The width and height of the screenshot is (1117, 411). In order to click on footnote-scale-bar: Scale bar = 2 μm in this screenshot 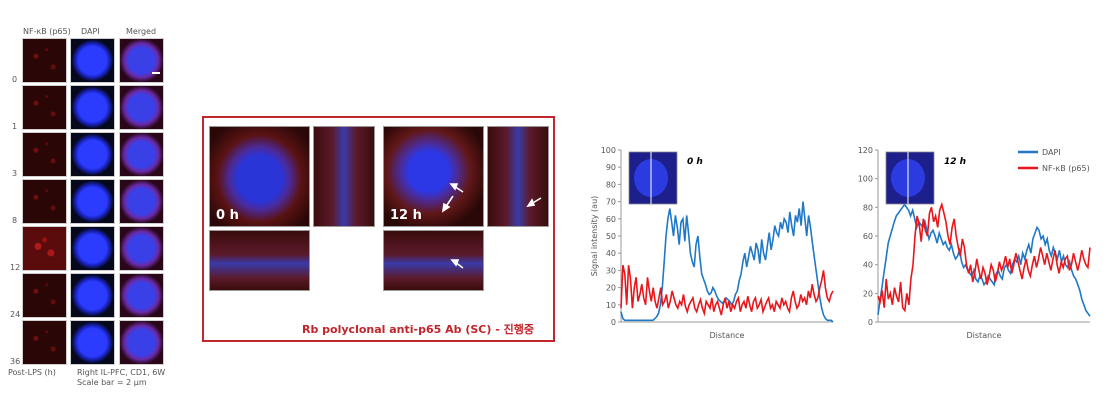, I will do `click(112, 382)`.